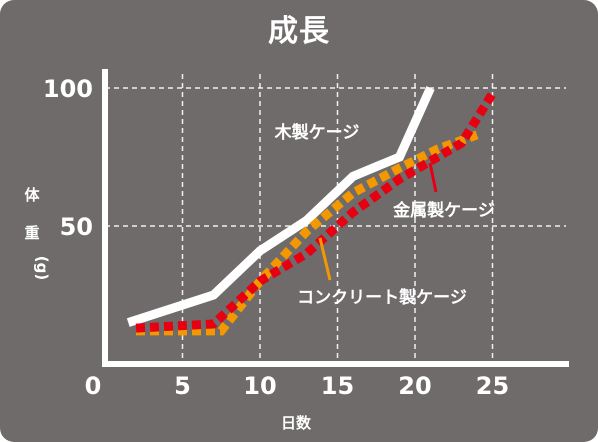  What do you see at coordinates (299, 31) in the screenshot?
I see `chart-title: 成長` at bounding box center [299, 31].